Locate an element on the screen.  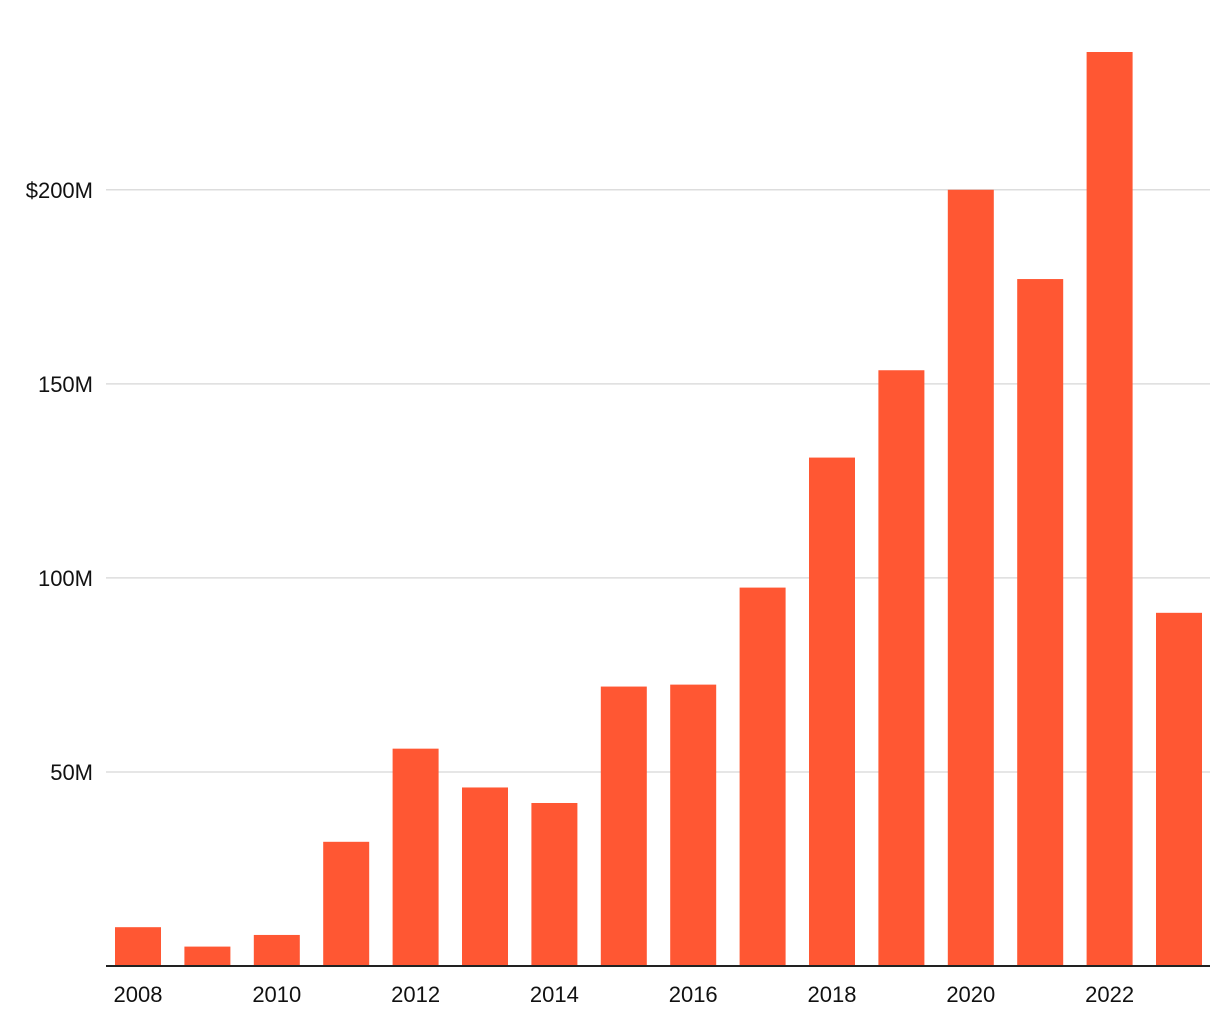
bar-2010 is located at coordinates (276, 950).